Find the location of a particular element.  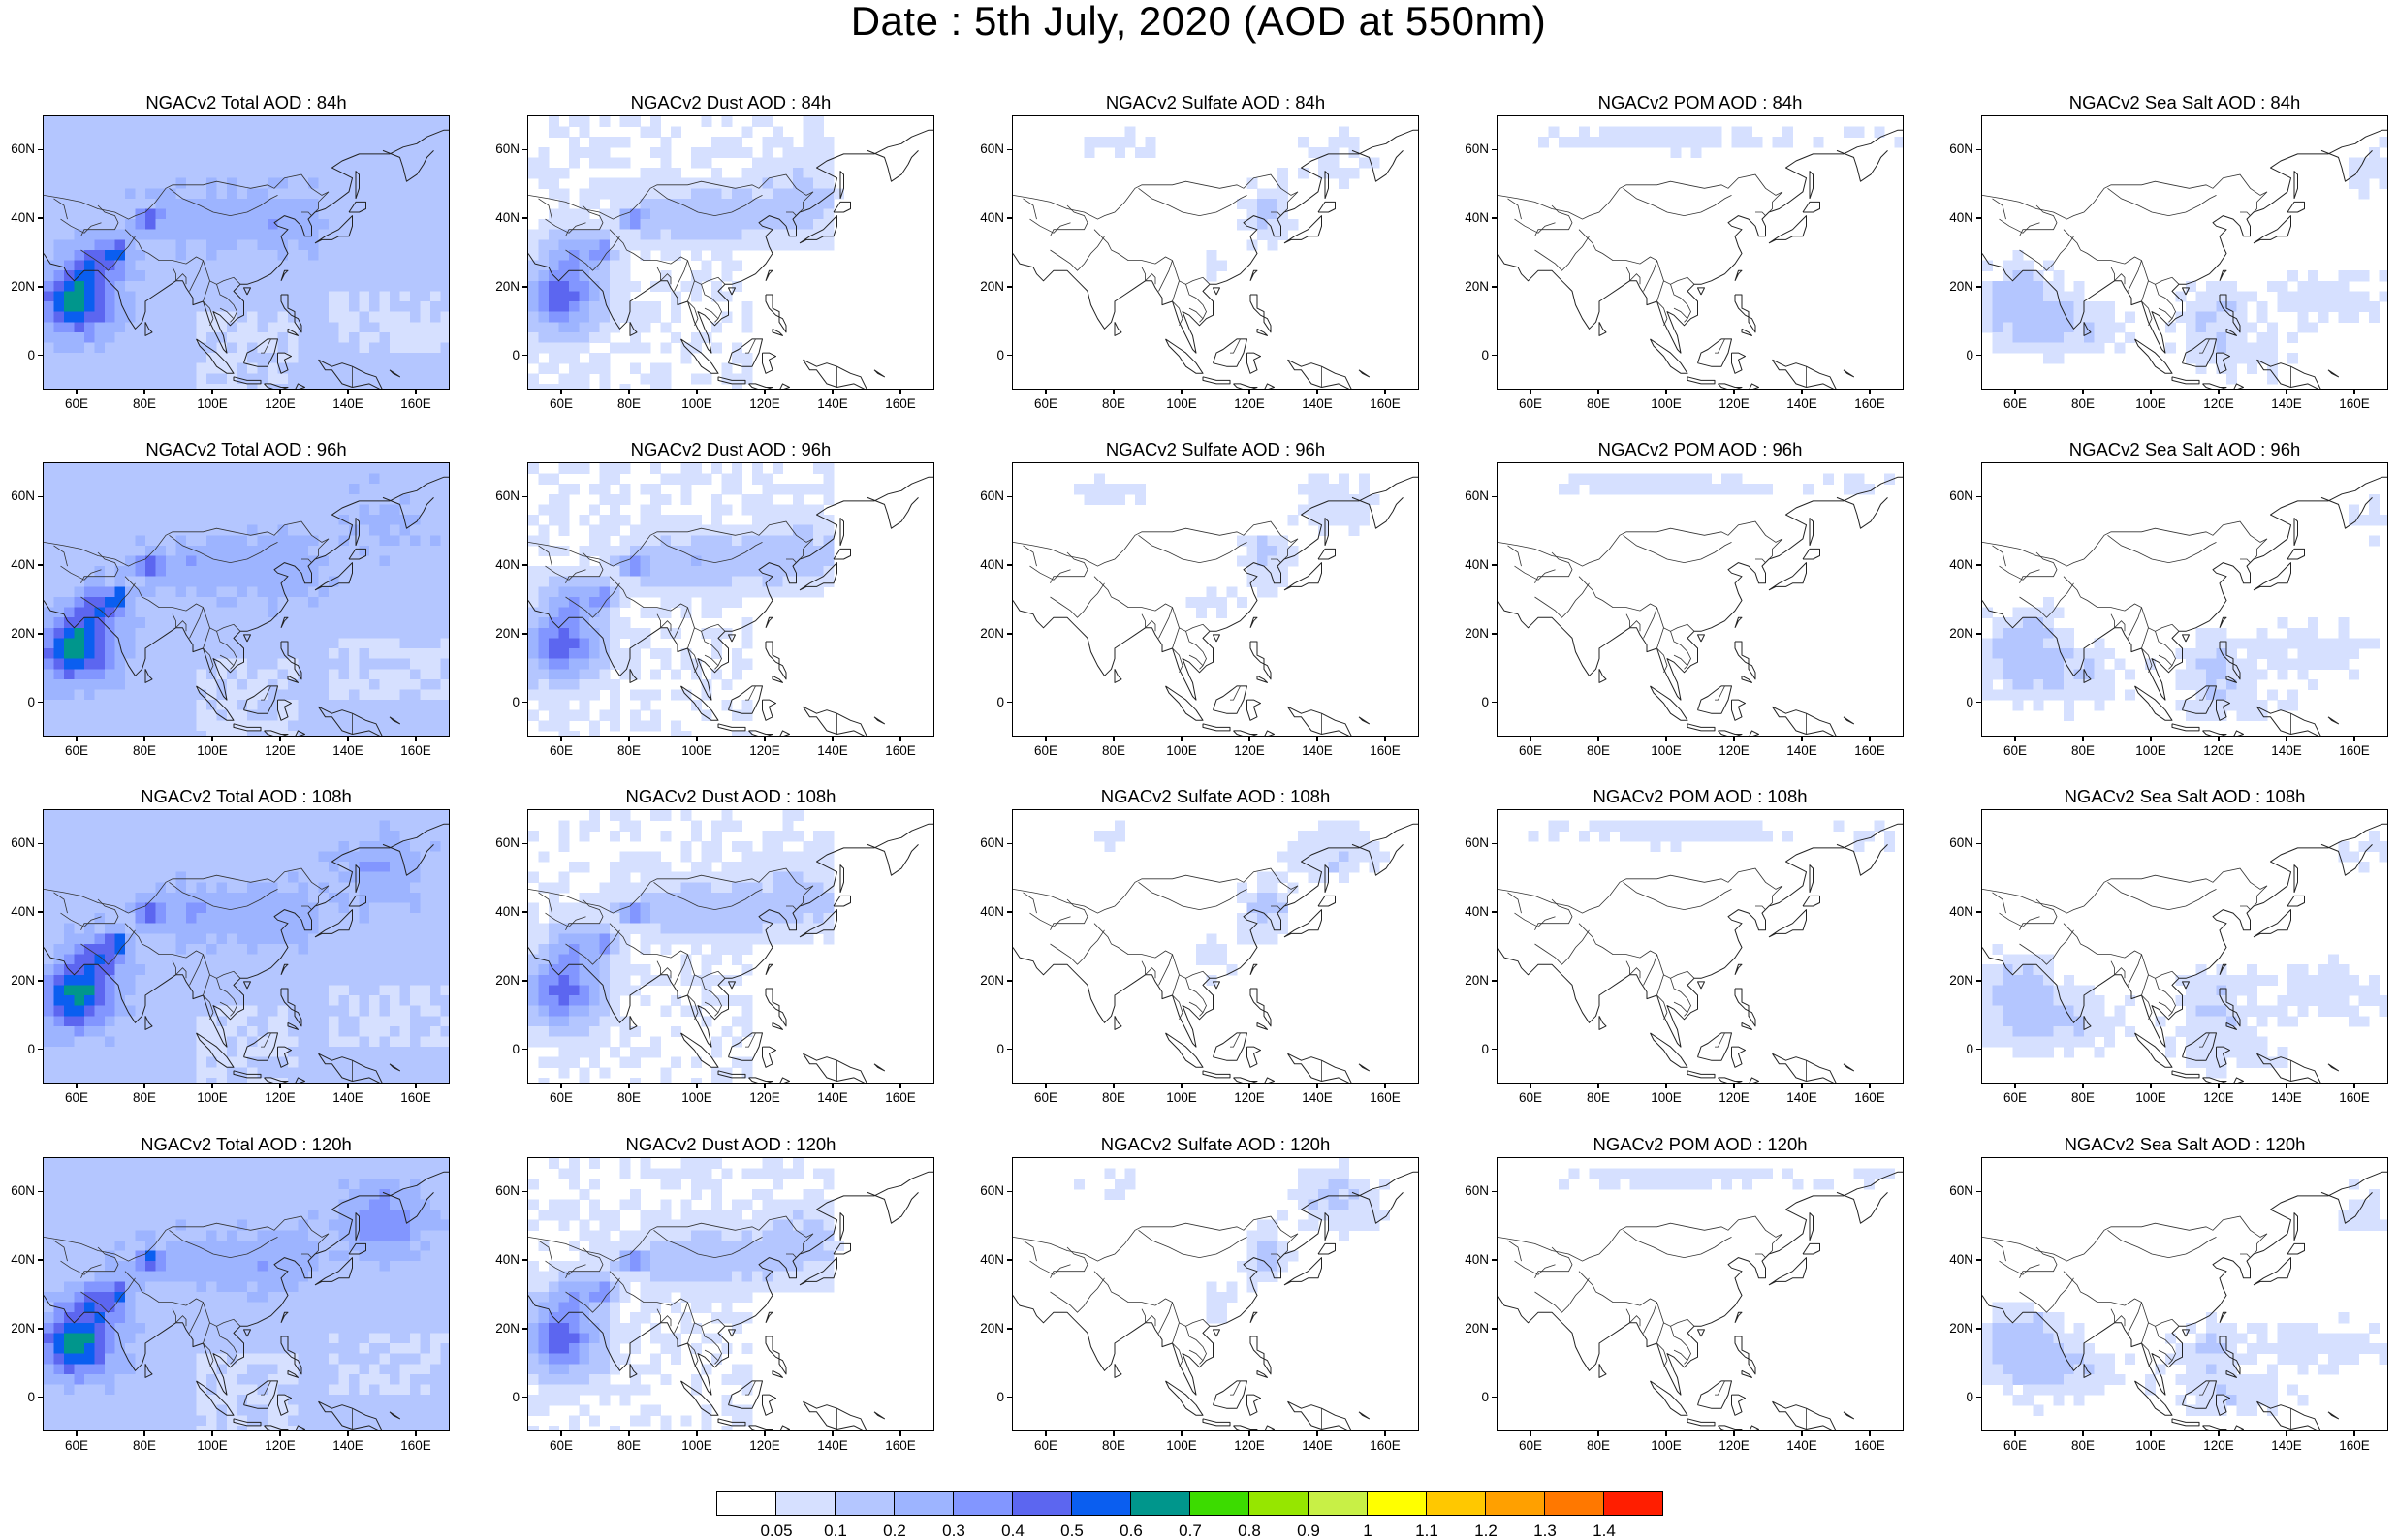

aod-map-svg is located at coordinates (1701, 600).